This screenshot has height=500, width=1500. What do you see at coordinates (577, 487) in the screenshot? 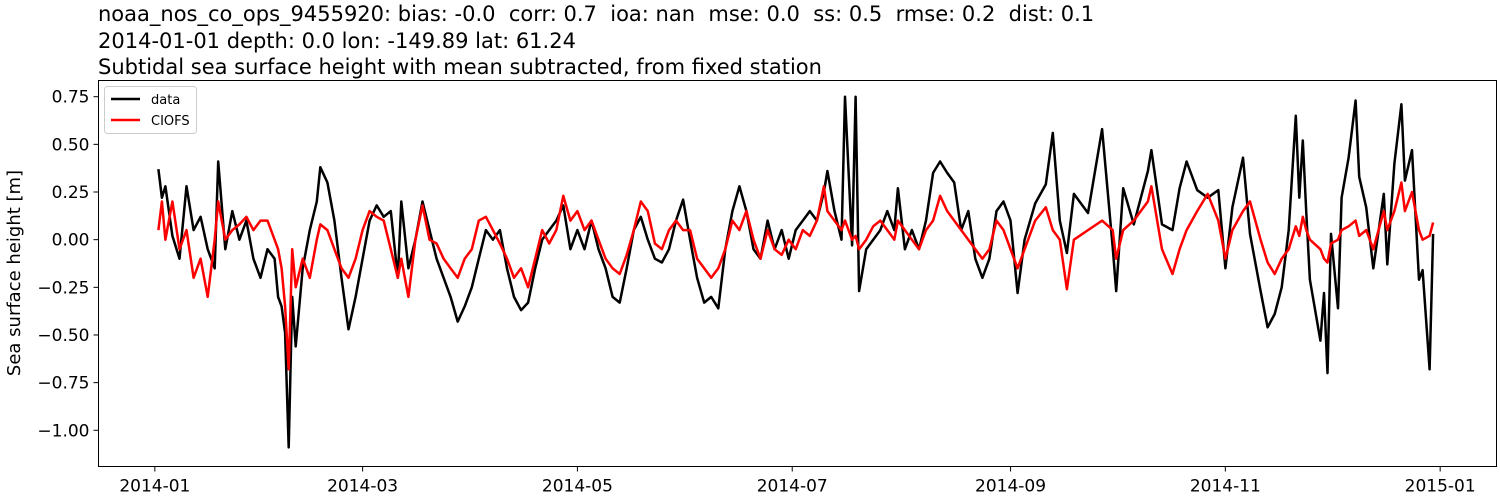
I see `x-tick-label: 2014-05` at bounding box center [577, 487].